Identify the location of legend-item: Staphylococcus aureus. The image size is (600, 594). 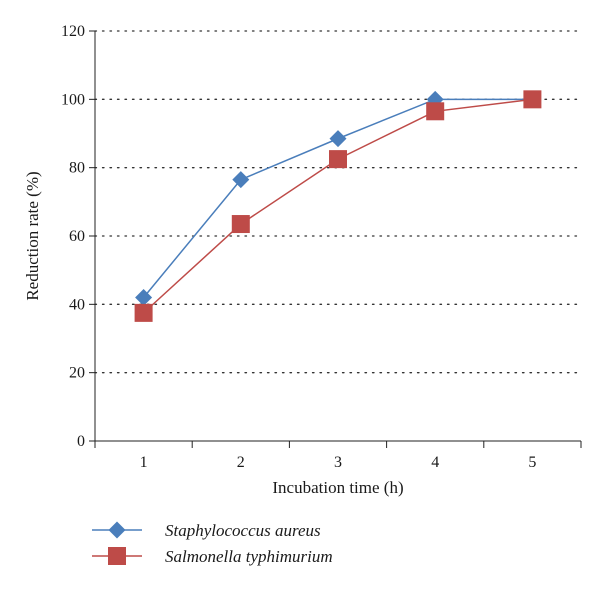
(206, 530).